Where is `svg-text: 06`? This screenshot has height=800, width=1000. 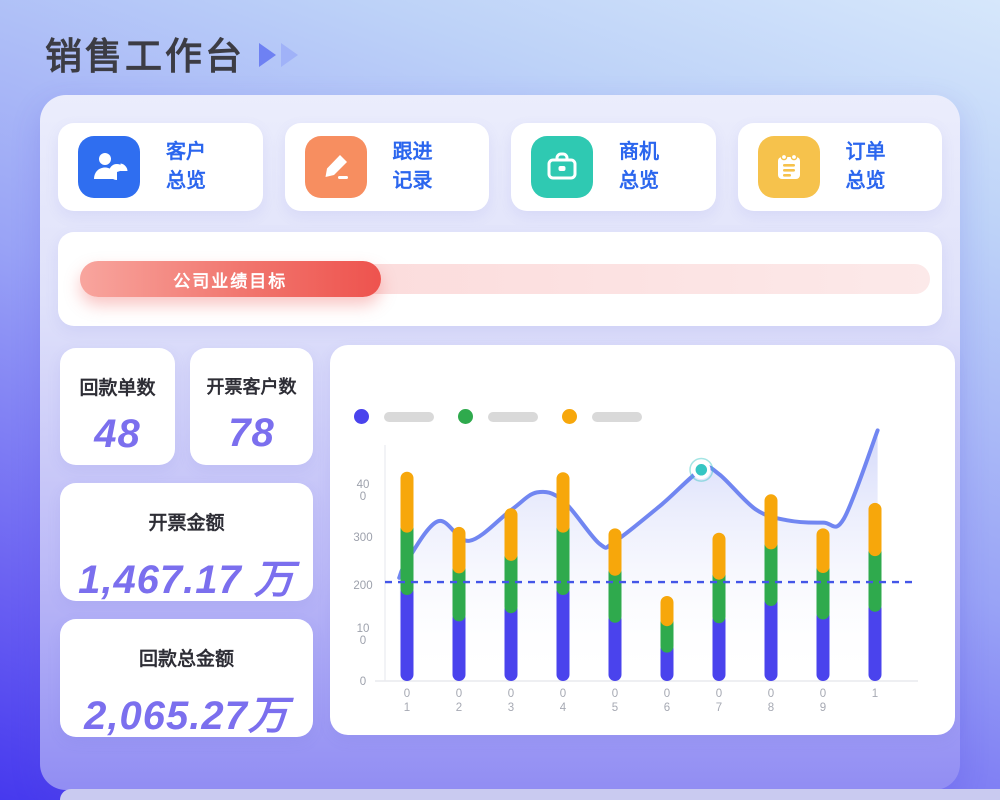 svg-text: 06 is located at coordinates (667, 701).